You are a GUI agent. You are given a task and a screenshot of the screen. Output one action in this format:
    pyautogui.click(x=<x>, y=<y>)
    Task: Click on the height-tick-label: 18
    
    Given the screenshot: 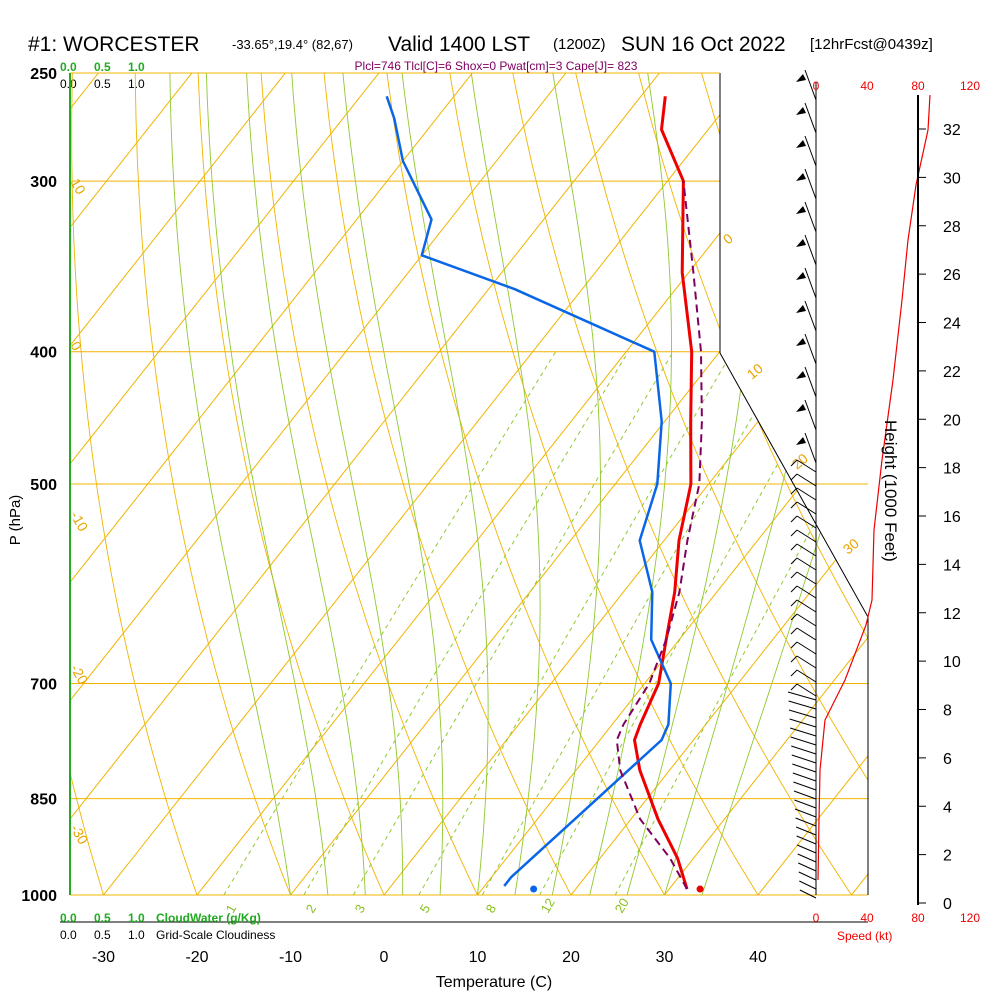 What is the action you would take?
    pyautogui.click(x=952, y=469)
    